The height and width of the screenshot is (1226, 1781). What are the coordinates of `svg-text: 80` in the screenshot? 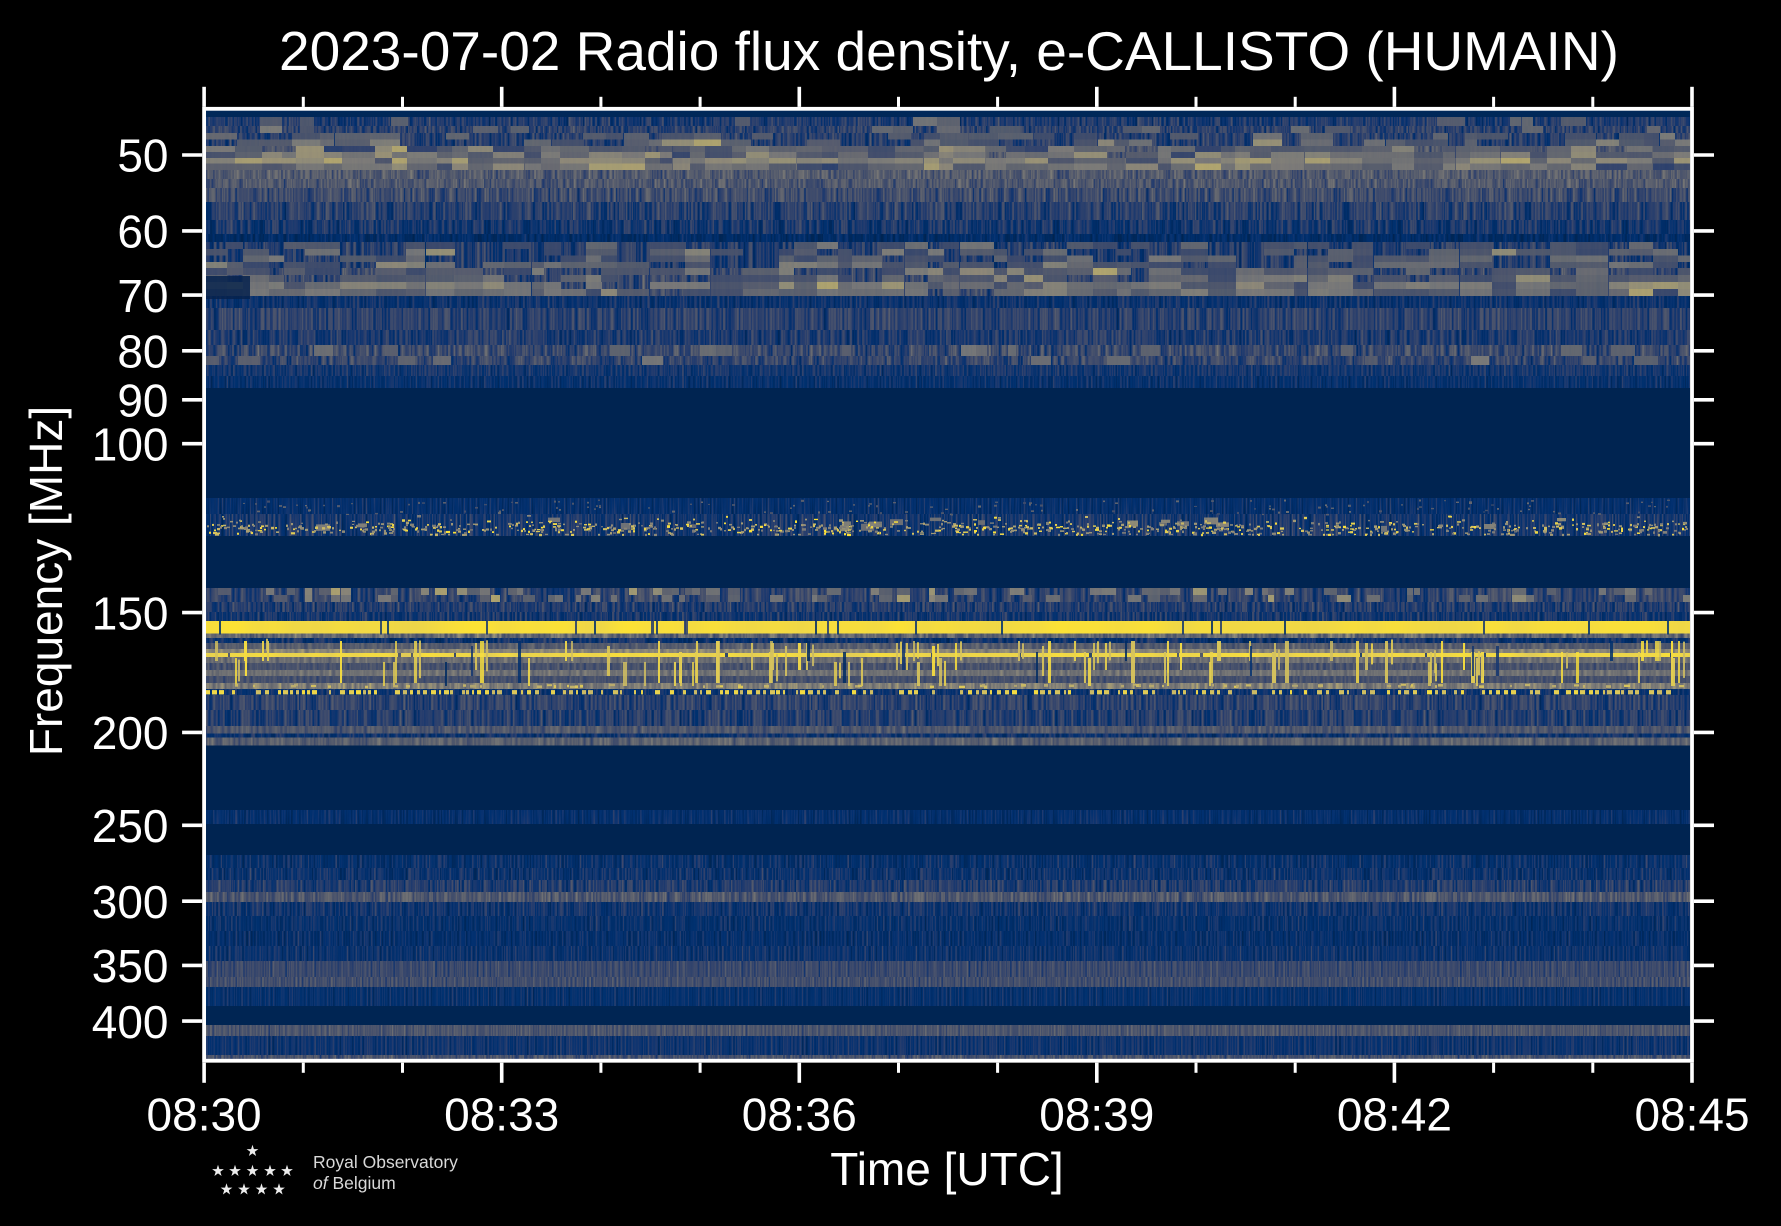 It's located at (142, 352).